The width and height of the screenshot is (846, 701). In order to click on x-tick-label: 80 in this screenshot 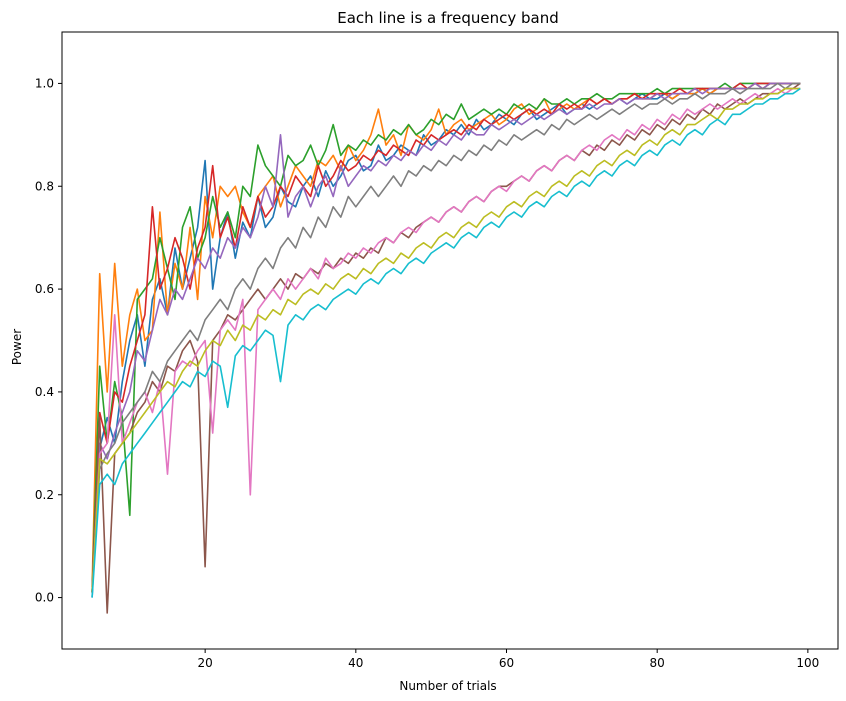, I will do `click(657, 663)`.